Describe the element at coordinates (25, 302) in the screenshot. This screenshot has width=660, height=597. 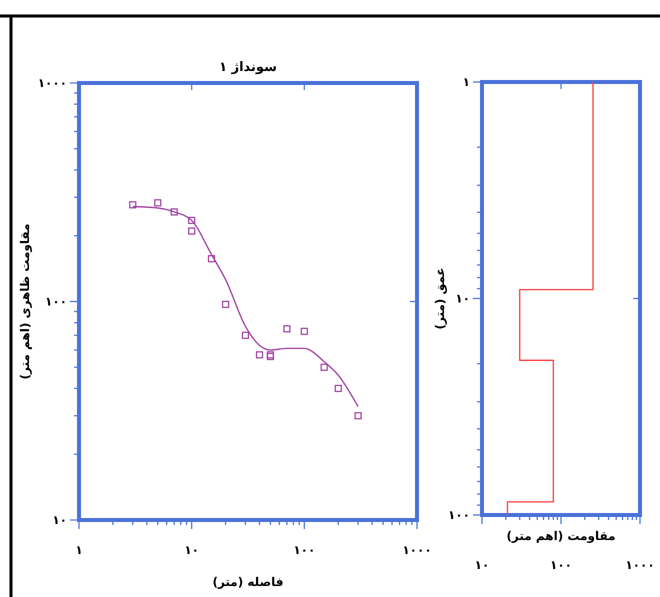
I see `y-axis-title: مقاومت ظاهری (اهم متر)` at that location.